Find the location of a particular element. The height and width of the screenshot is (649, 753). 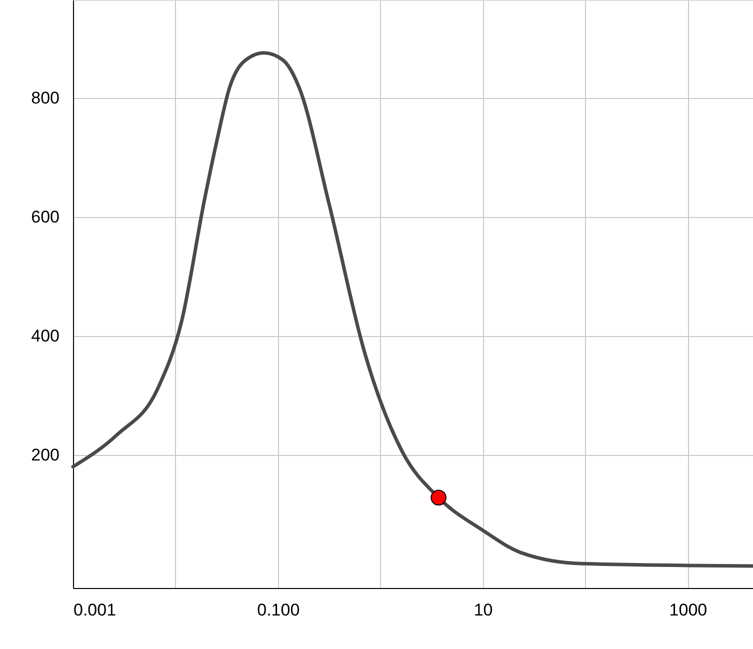

y-tick-label: 200 is located at coordinates (45, 454).